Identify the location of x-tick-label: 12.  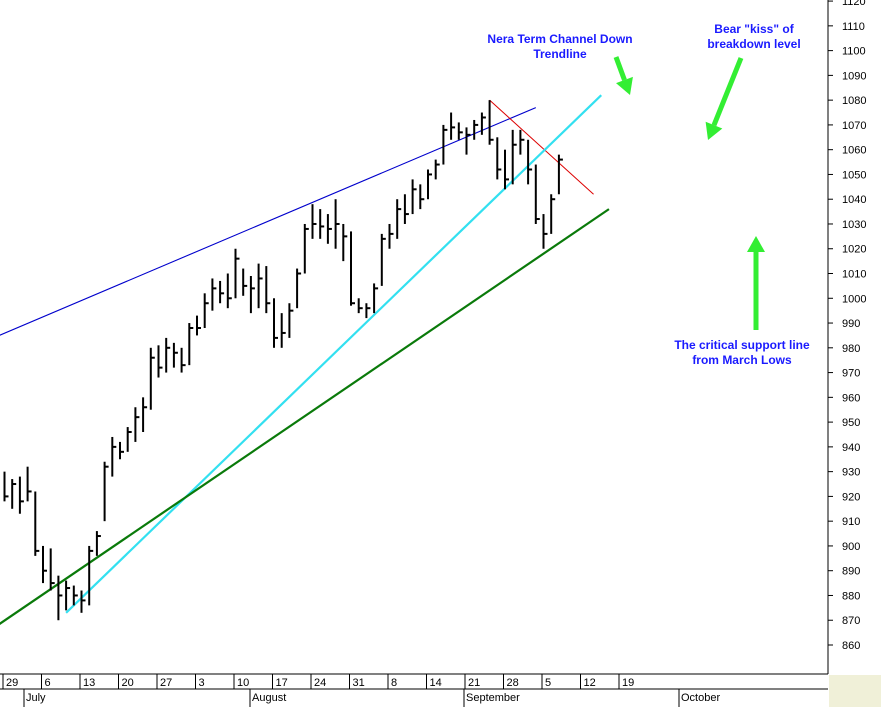
(590, 683).